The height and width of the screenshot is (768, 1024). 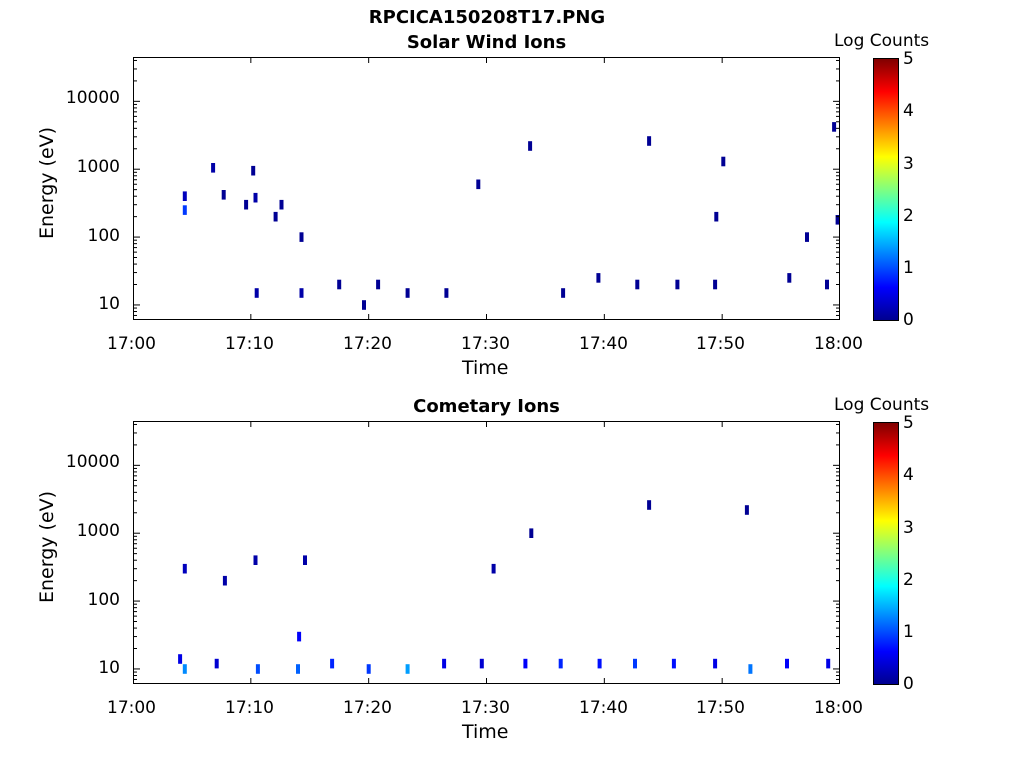 What do you see at coordinates (486, 406) in the screenshot?
I see `panel2-title: Cometary Ions` at bounding box center [486, 406].